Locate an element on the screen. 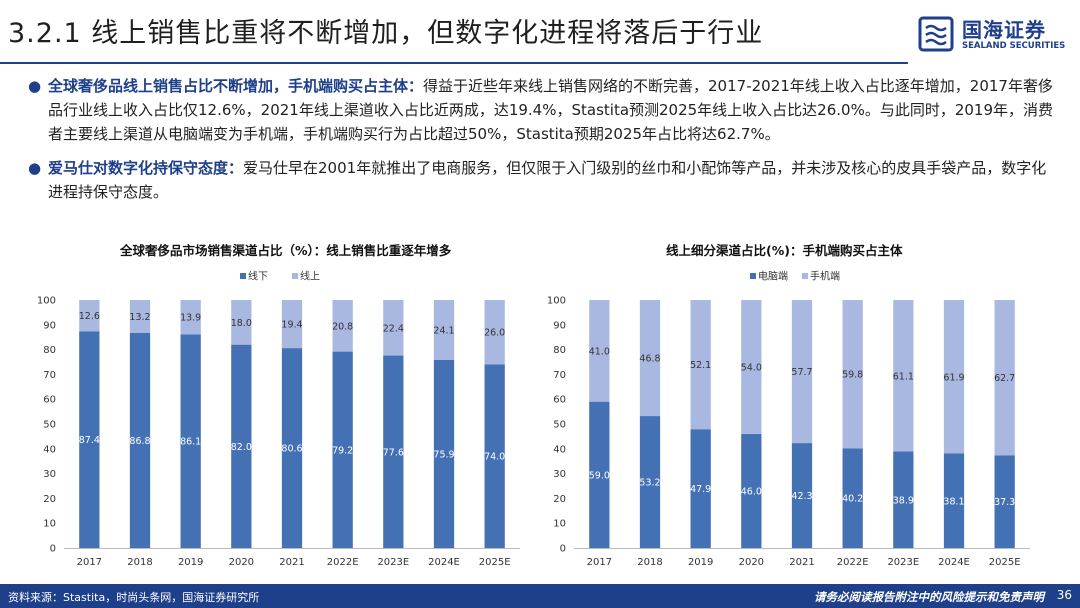 This screenshot has width=1080, height=608. data-label: 40.2 is located at coordinates (852, 499).